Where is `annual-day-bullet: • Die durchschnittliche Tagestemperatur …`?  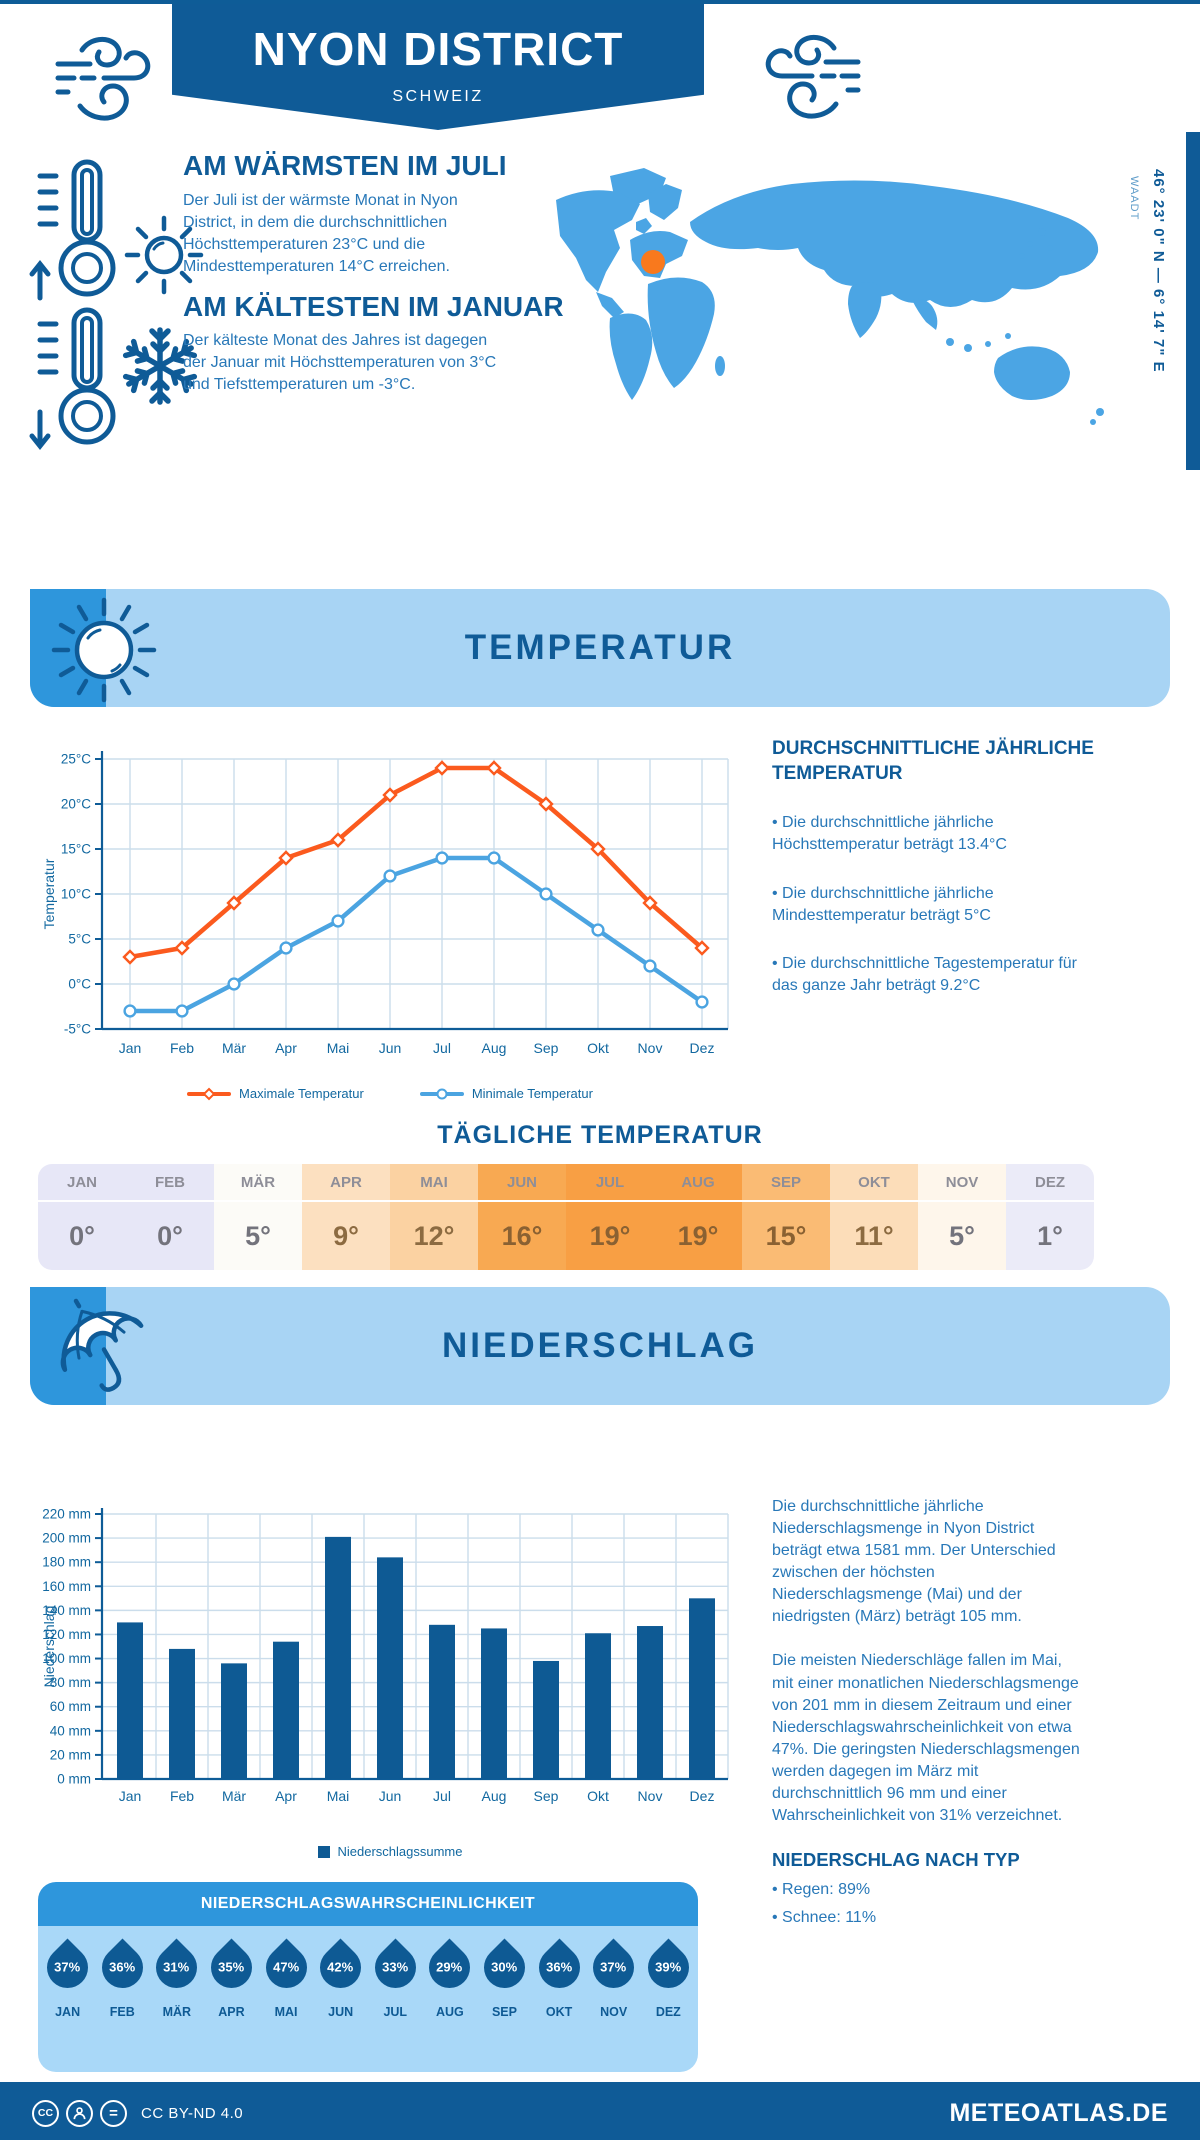
annual-day-bullet: • Die durchschnittliche Tagestemperatur … is located at coordinates (925, 974).